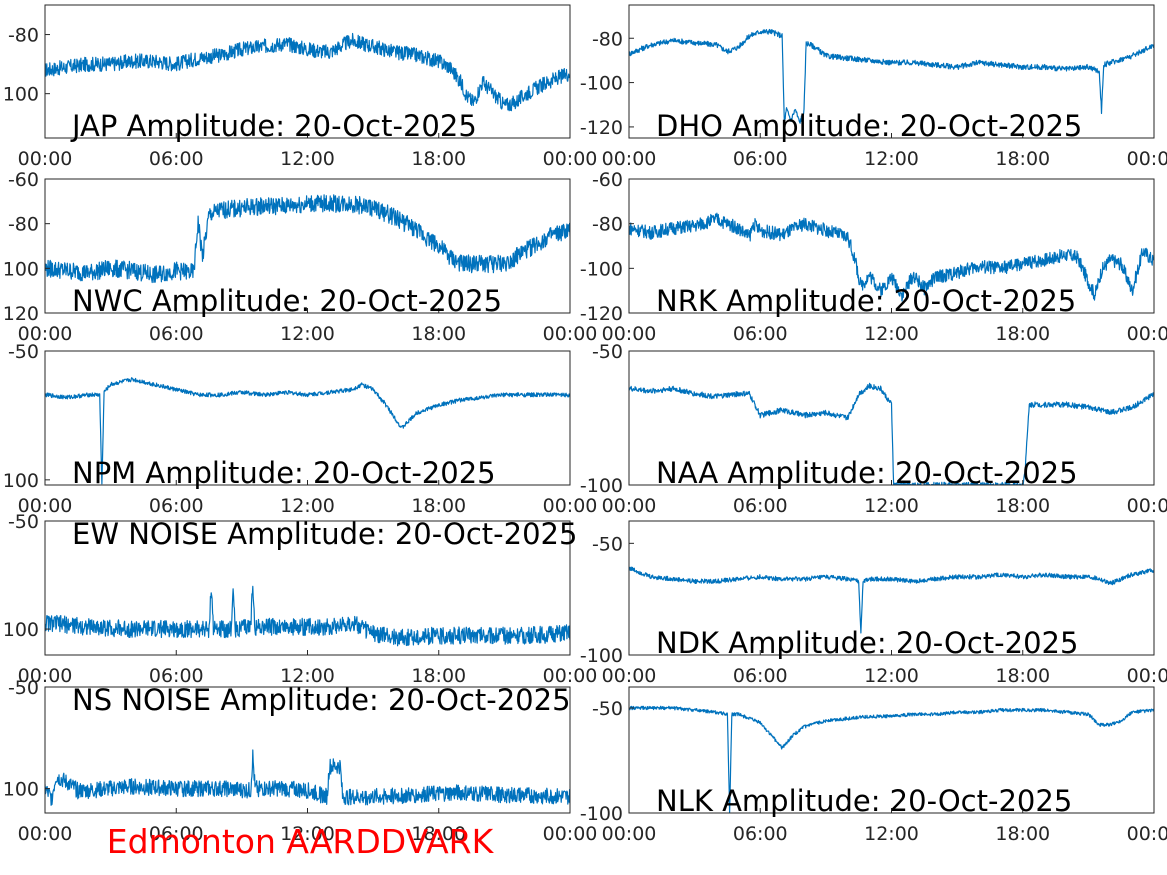 This screenshot has width=1167, height=875. What do you see at coordinates (287, 301) in the screenshot?
I see `panel-title: NWC Amplitude: 20-Oct-2025` at bounding box center [287, 301].